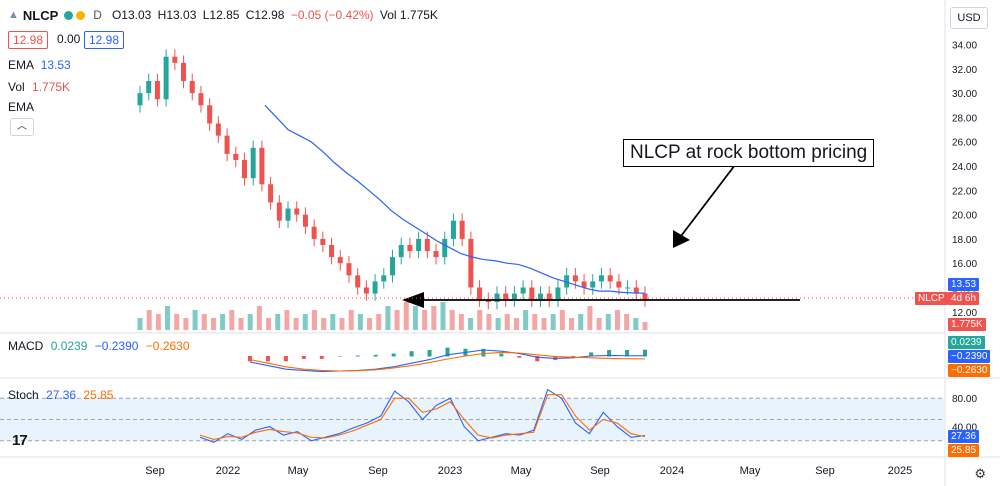 The height and width of the screenshot is (486, 1000). I want to click on stoch-legend: Stoch 27.36 25.85, so click(60, 395).